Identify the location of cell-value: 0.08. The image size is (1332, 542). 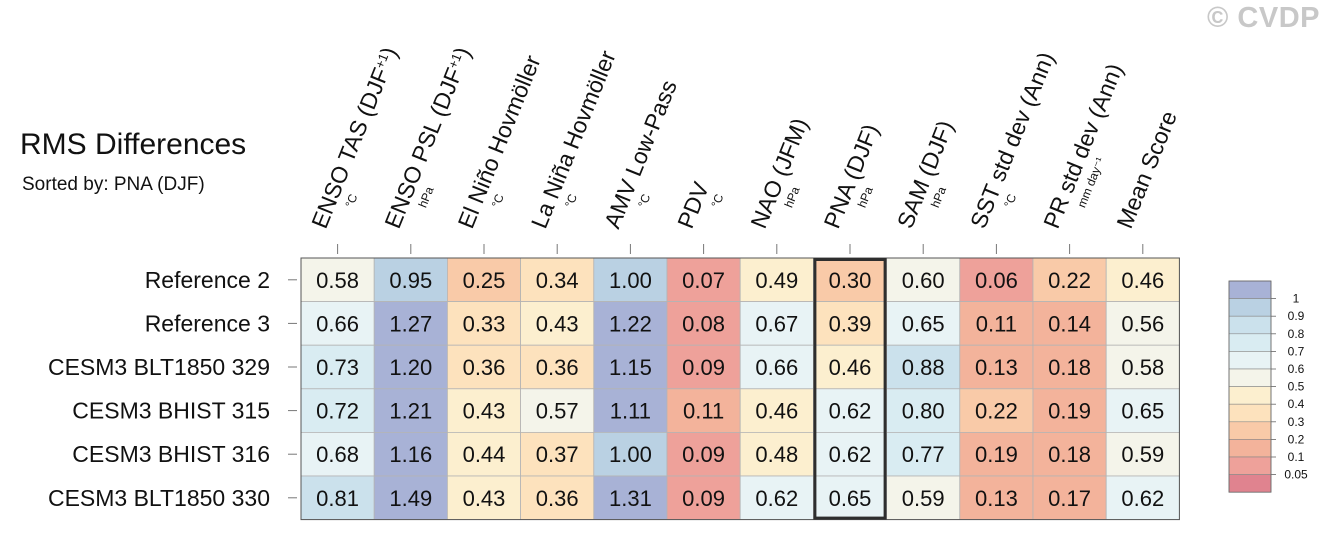
(703, 323).